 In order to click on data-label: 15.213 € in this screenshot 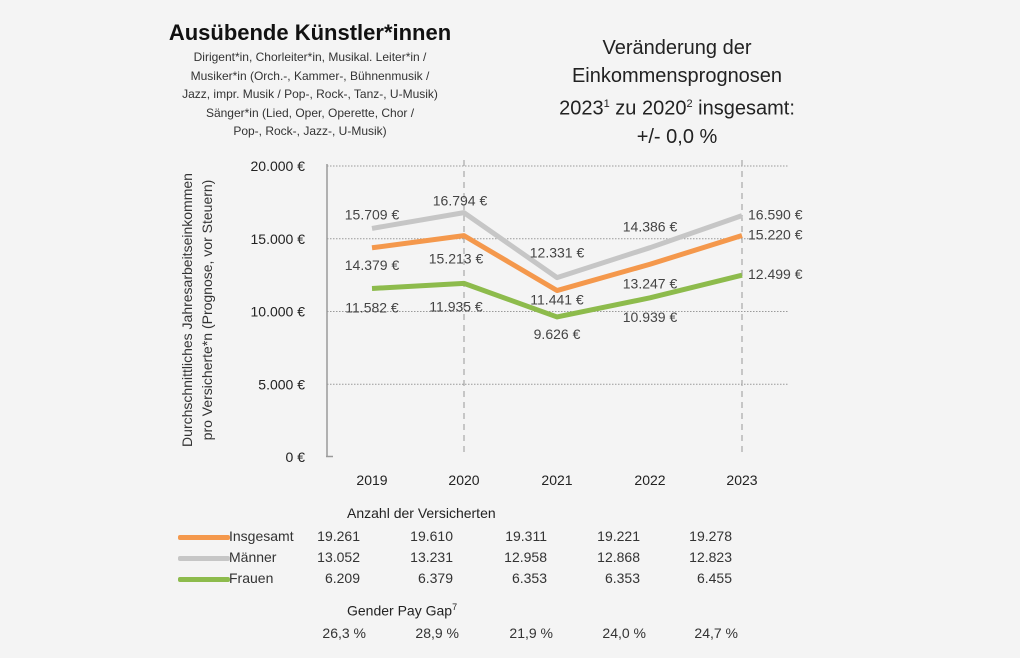, I will do `click(456, 259)`.